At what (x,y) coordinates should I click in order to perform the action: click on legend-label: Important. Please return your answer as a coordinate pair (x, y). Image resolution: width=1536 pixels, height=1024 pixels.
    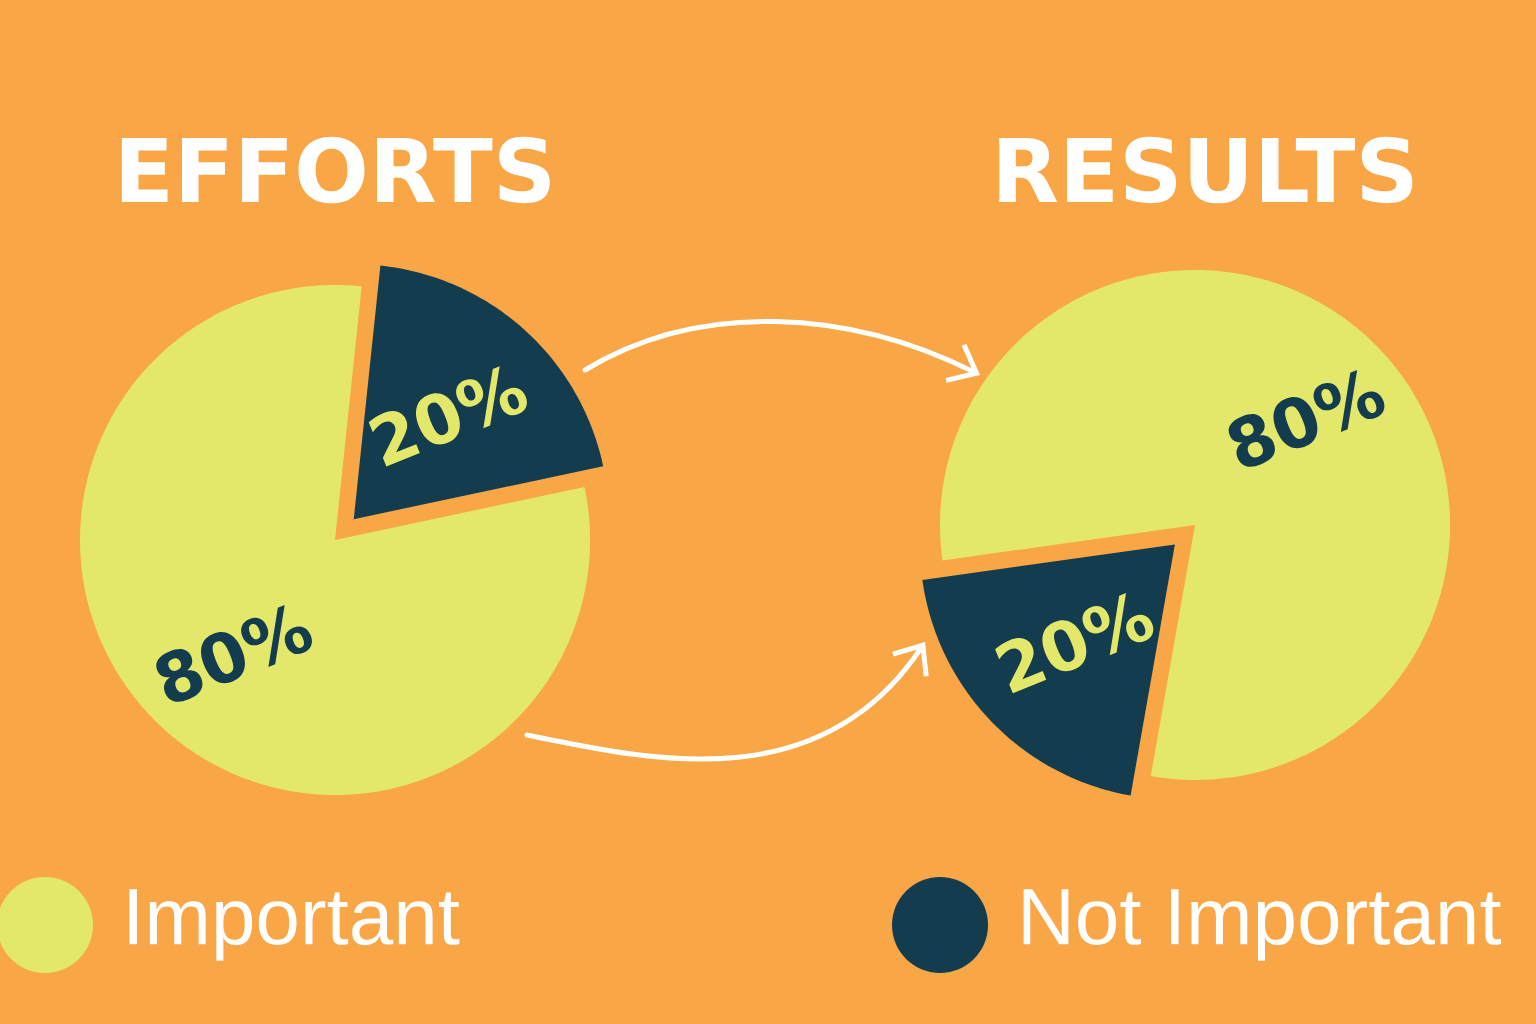
    Looking at the image, I should click on (294, 925).